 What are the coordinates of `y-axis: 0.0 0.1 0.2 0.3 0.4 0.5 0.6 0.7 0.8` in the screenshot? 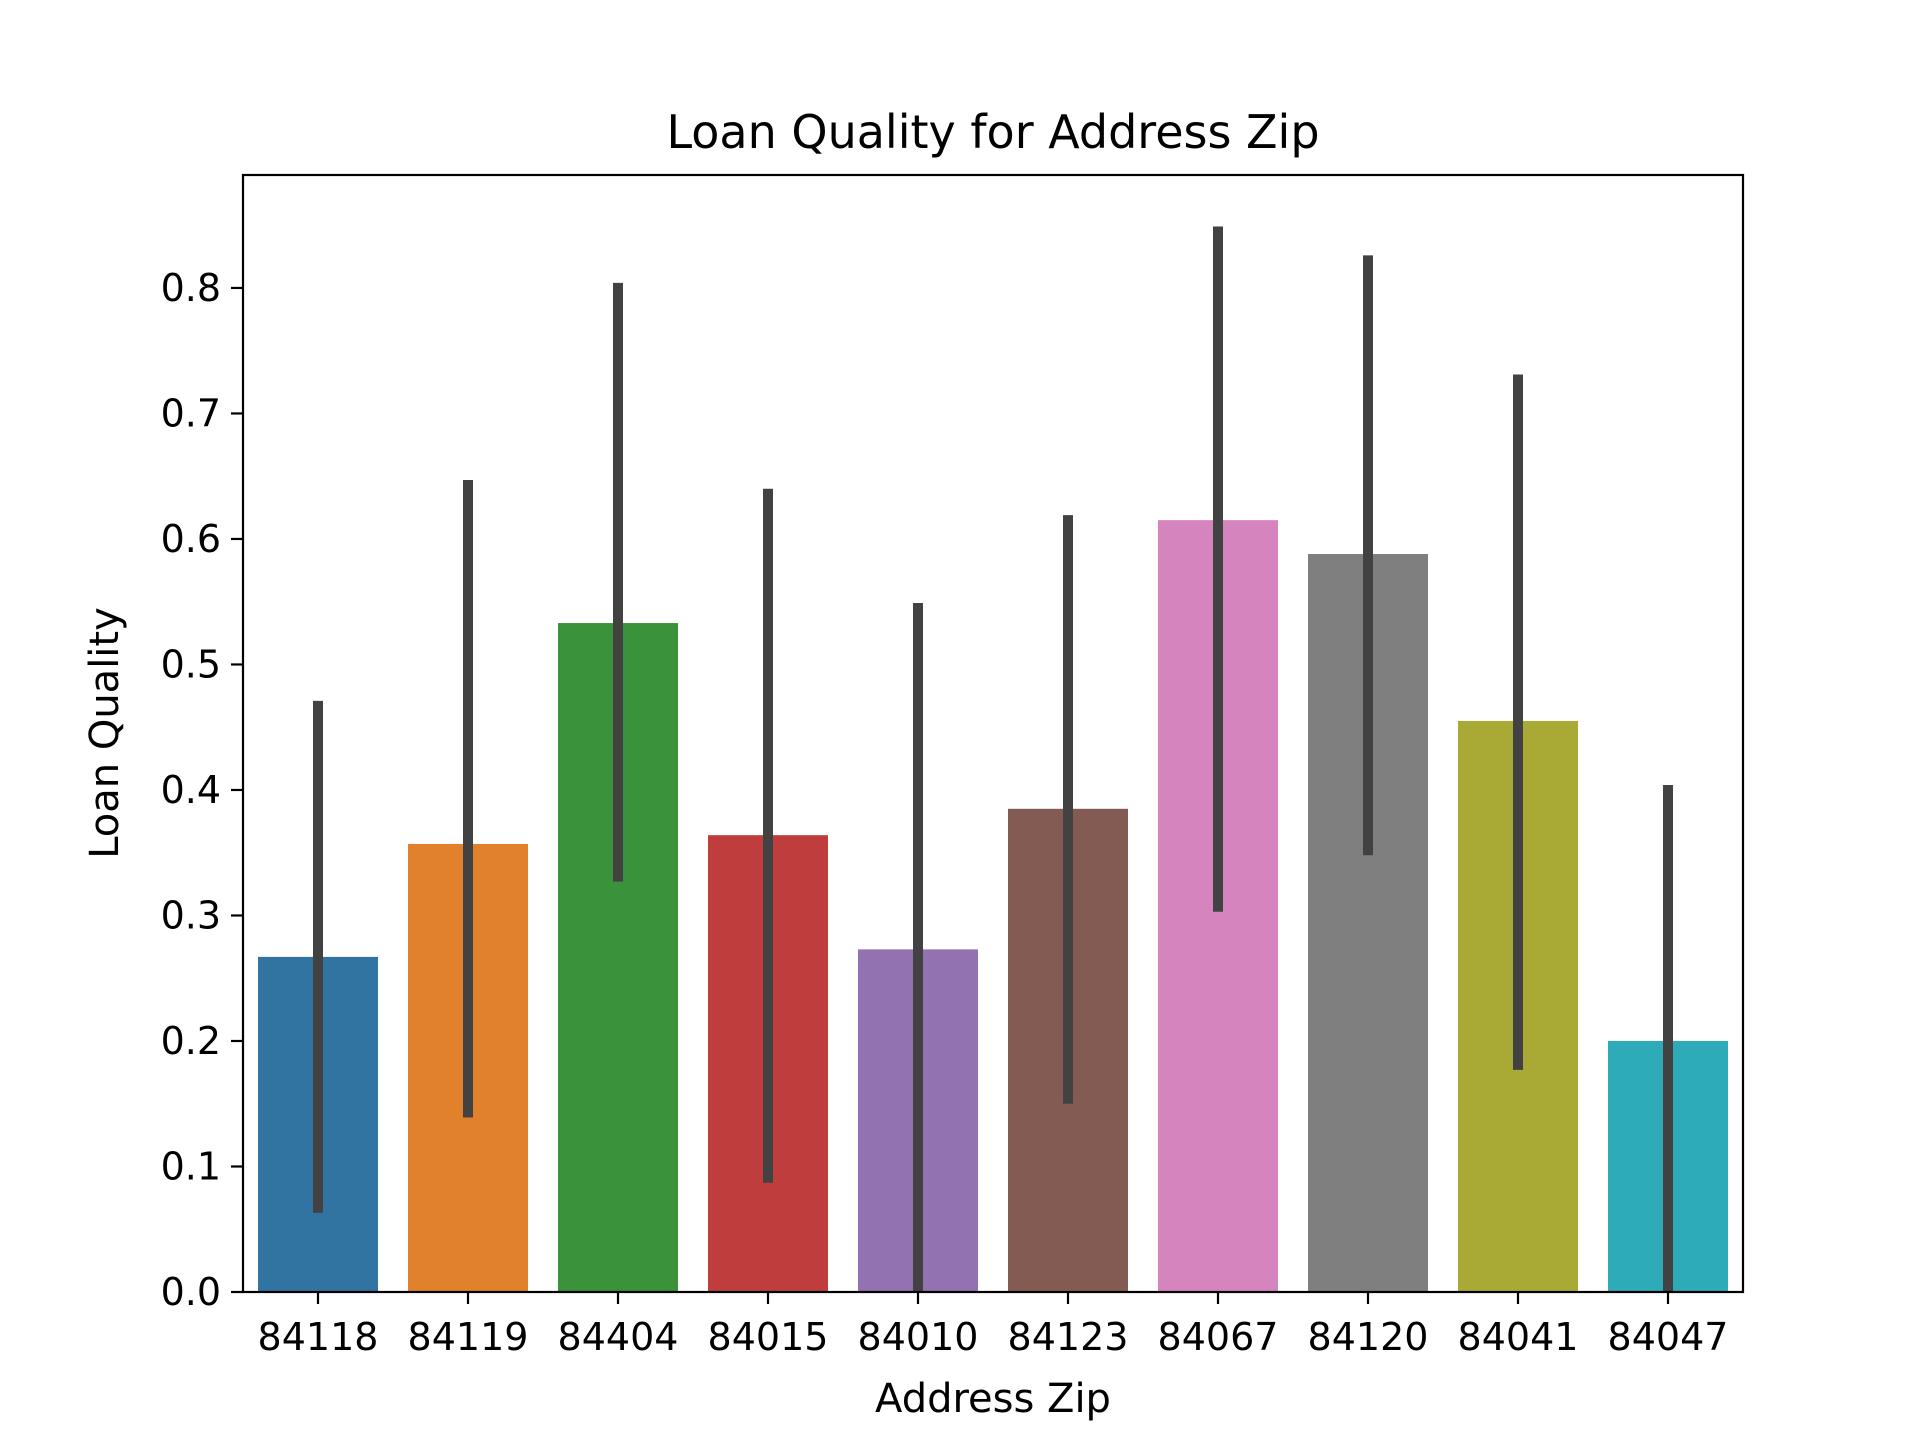 It's located at (202, 790).